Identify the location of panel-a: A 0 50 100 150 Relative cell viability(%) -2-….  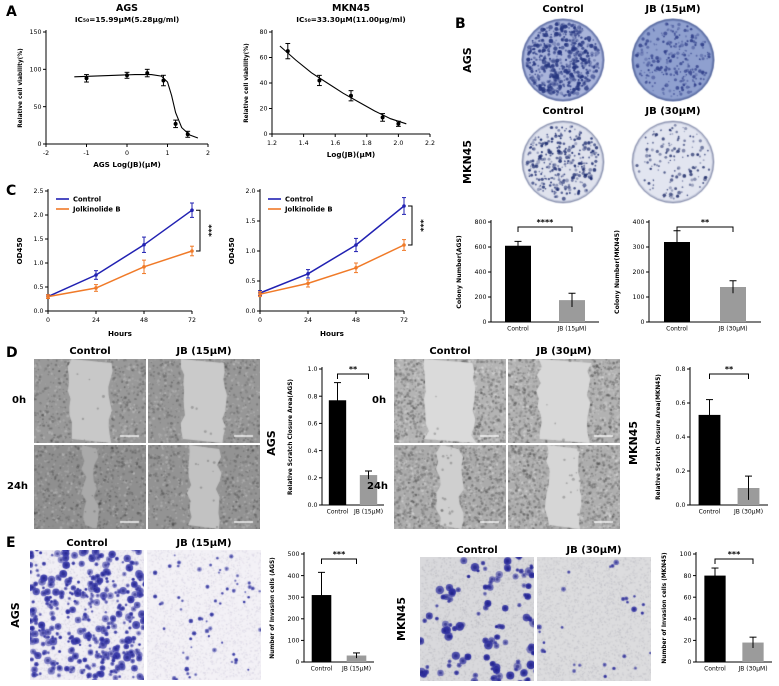
(222, 87).